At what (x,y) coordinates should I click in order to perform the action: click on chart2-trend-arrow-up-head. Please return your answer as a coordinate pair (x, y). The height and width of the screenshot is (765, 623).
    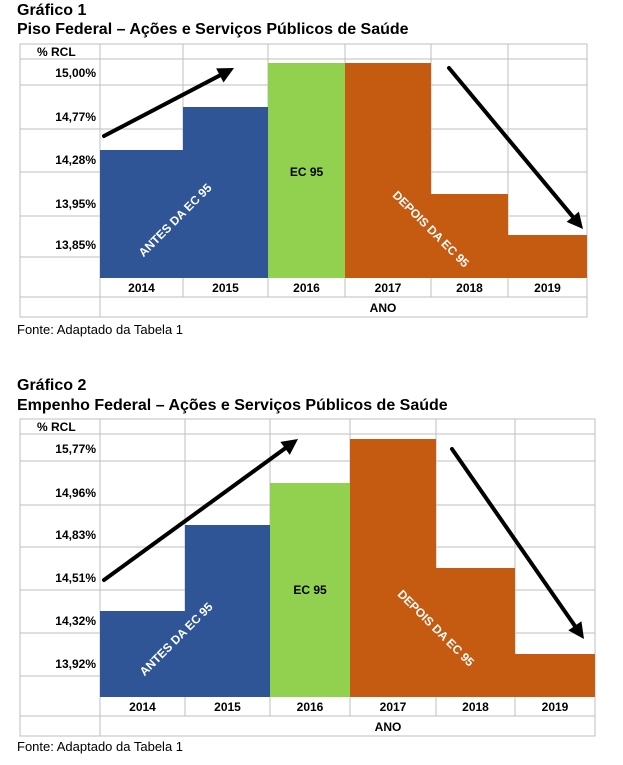
    Looking at the image, I should click on (289, 447).